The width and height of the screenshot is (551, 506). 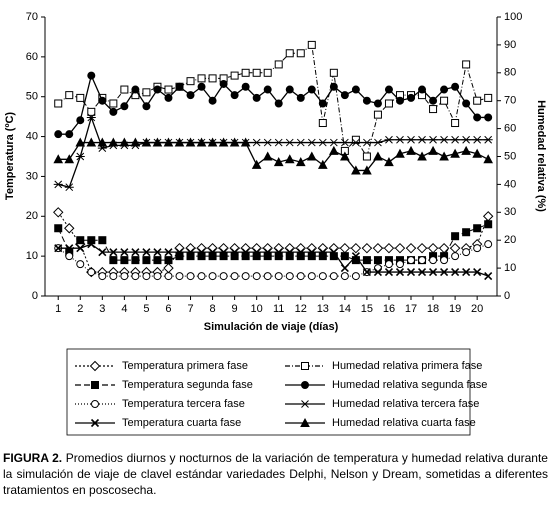 I want to click on legend-label: Temperatura cuarta fase, so click(x=181, y=423).